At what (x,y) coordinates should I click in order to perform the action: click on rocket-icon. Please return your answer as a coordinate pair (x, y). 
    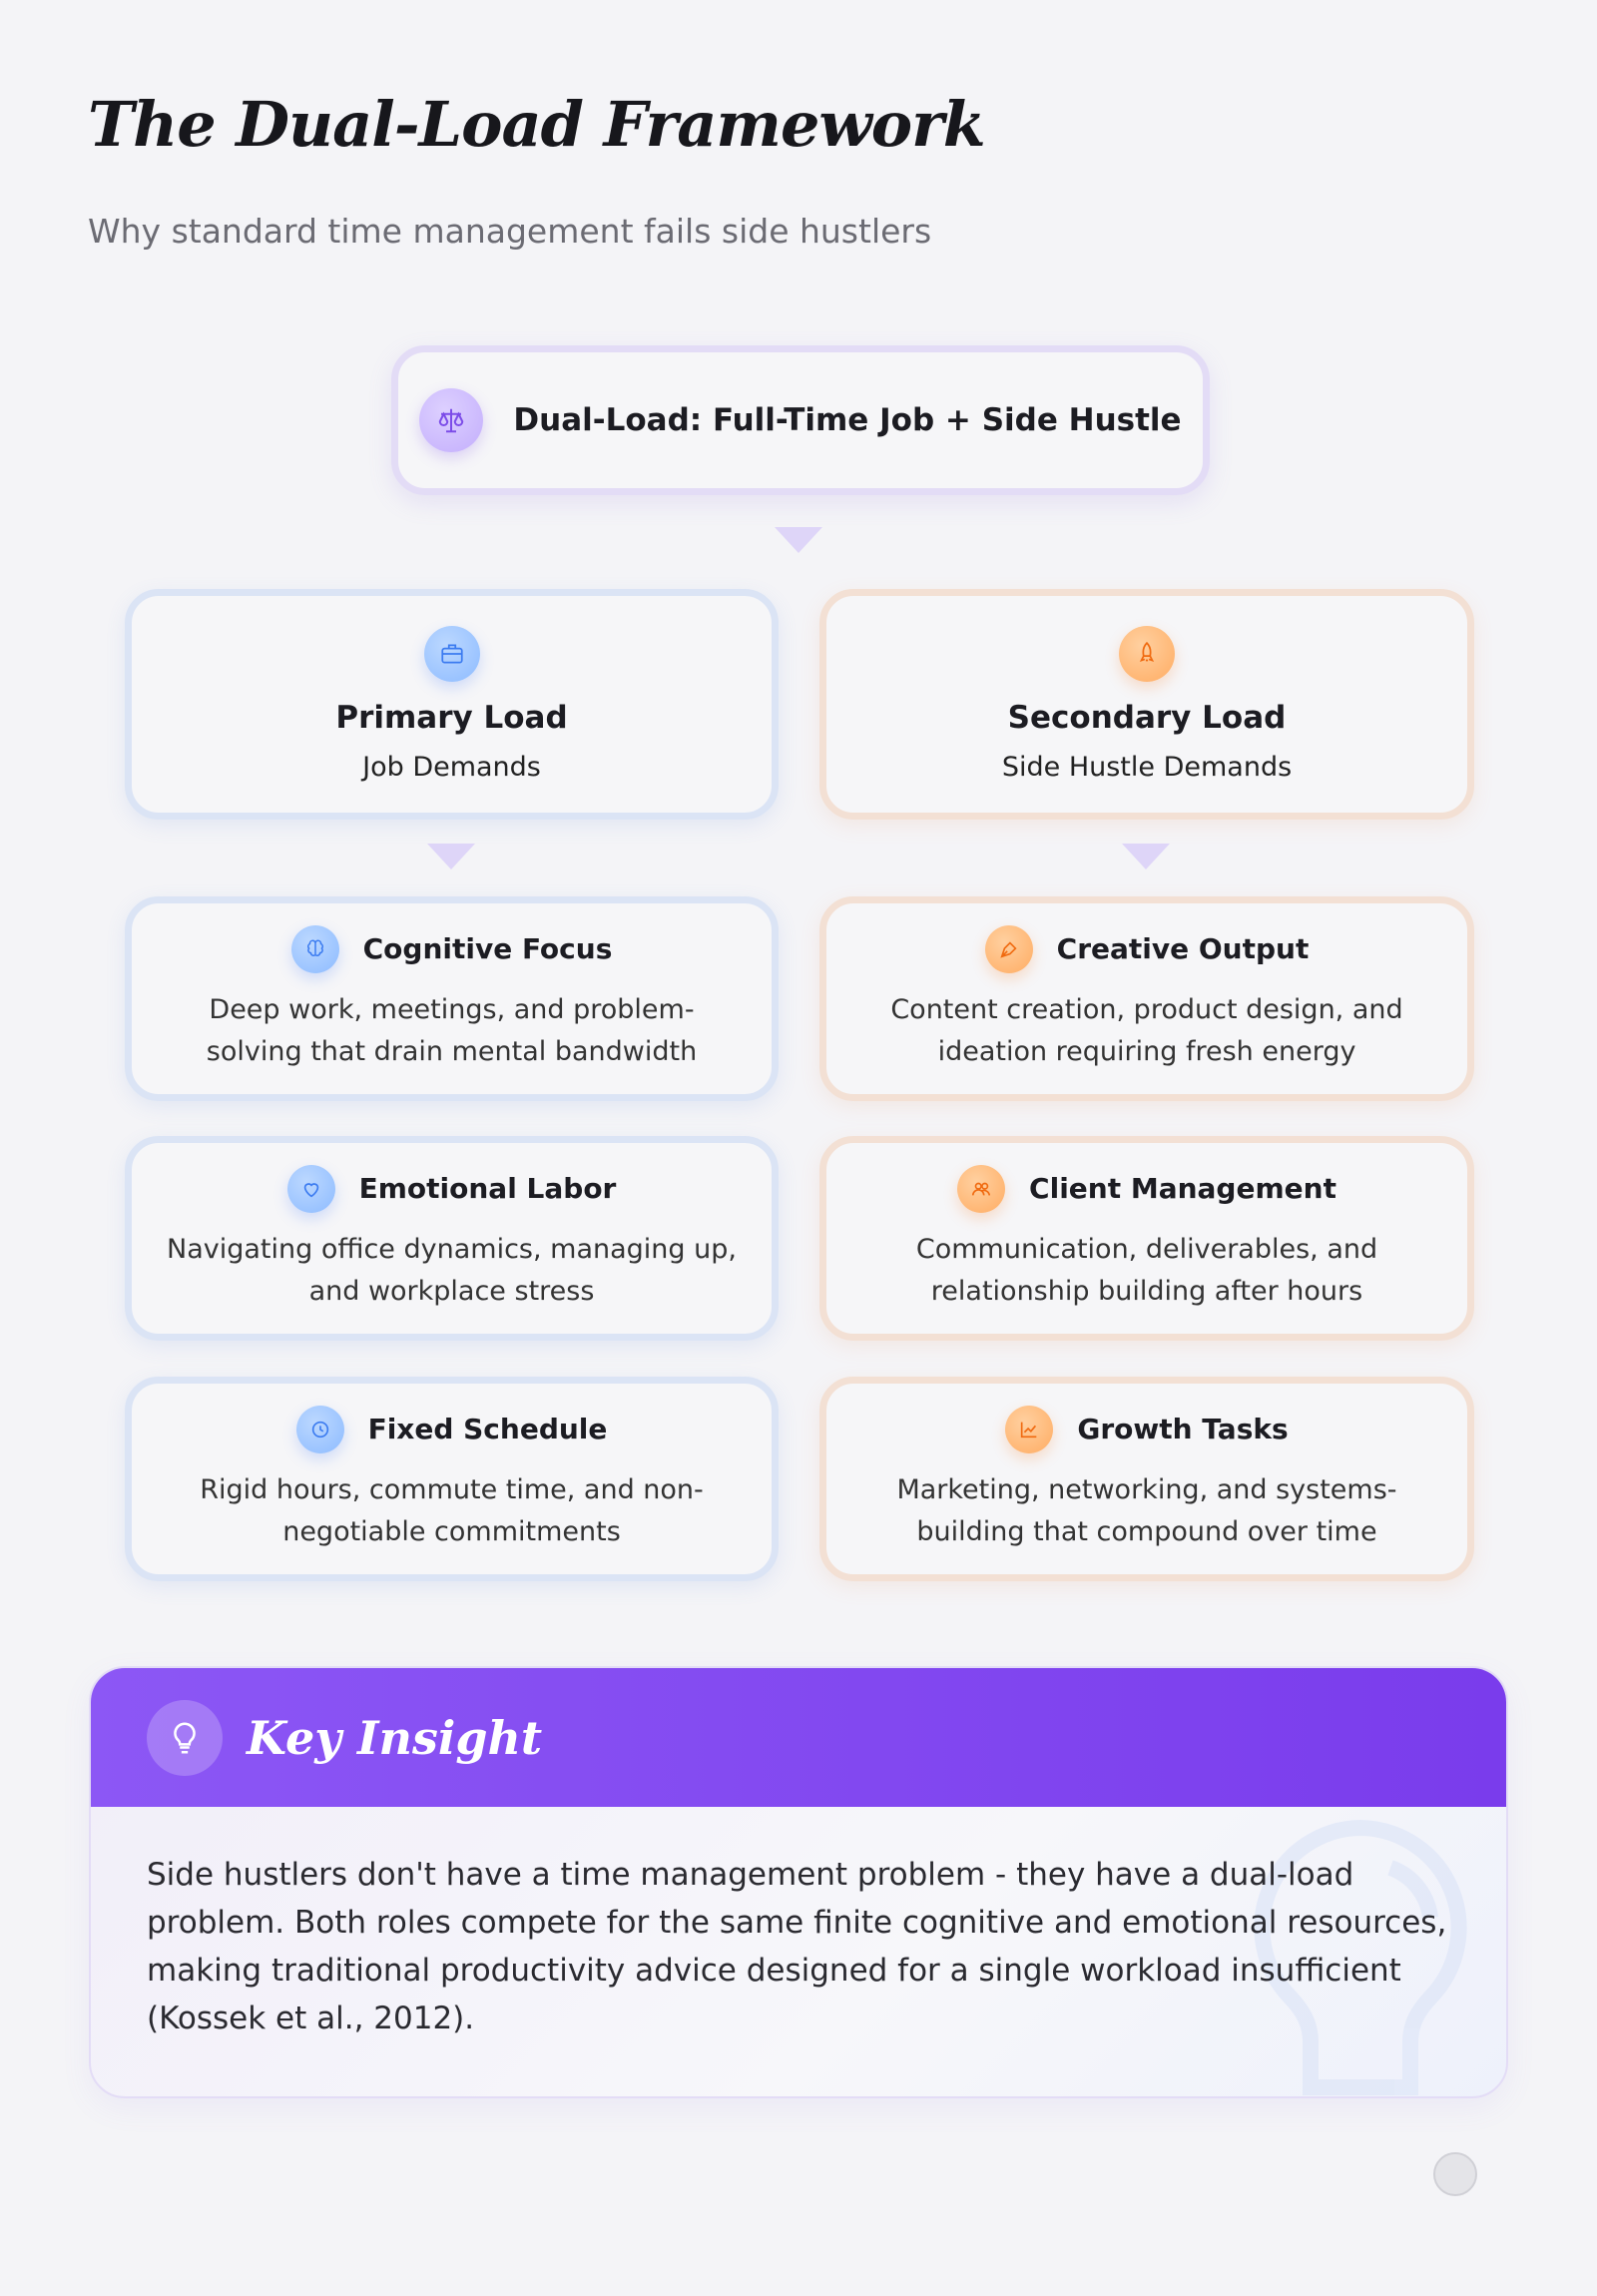
    Looking at the image, I should click on (1147, 654).